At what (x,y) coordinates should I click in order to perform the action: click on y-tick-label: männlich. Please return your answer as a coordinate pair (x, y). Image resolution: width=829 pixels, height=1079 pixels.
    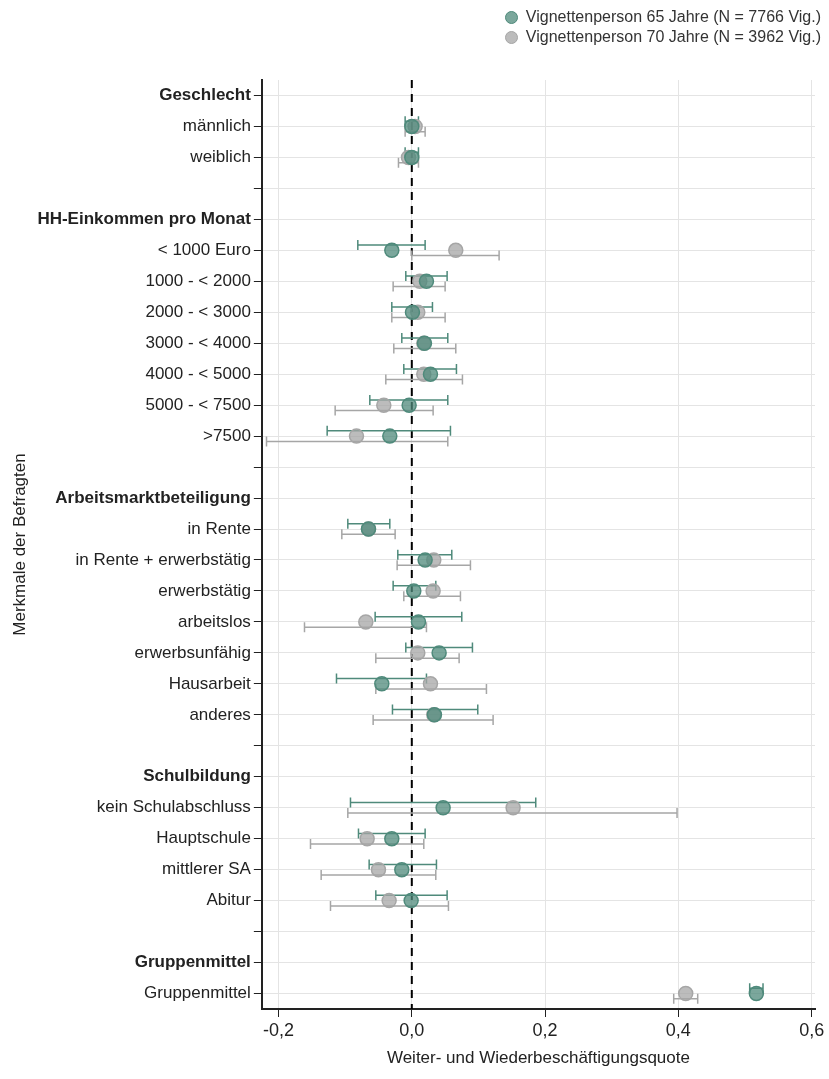
    Looking at the image, I should click on (216, 126).